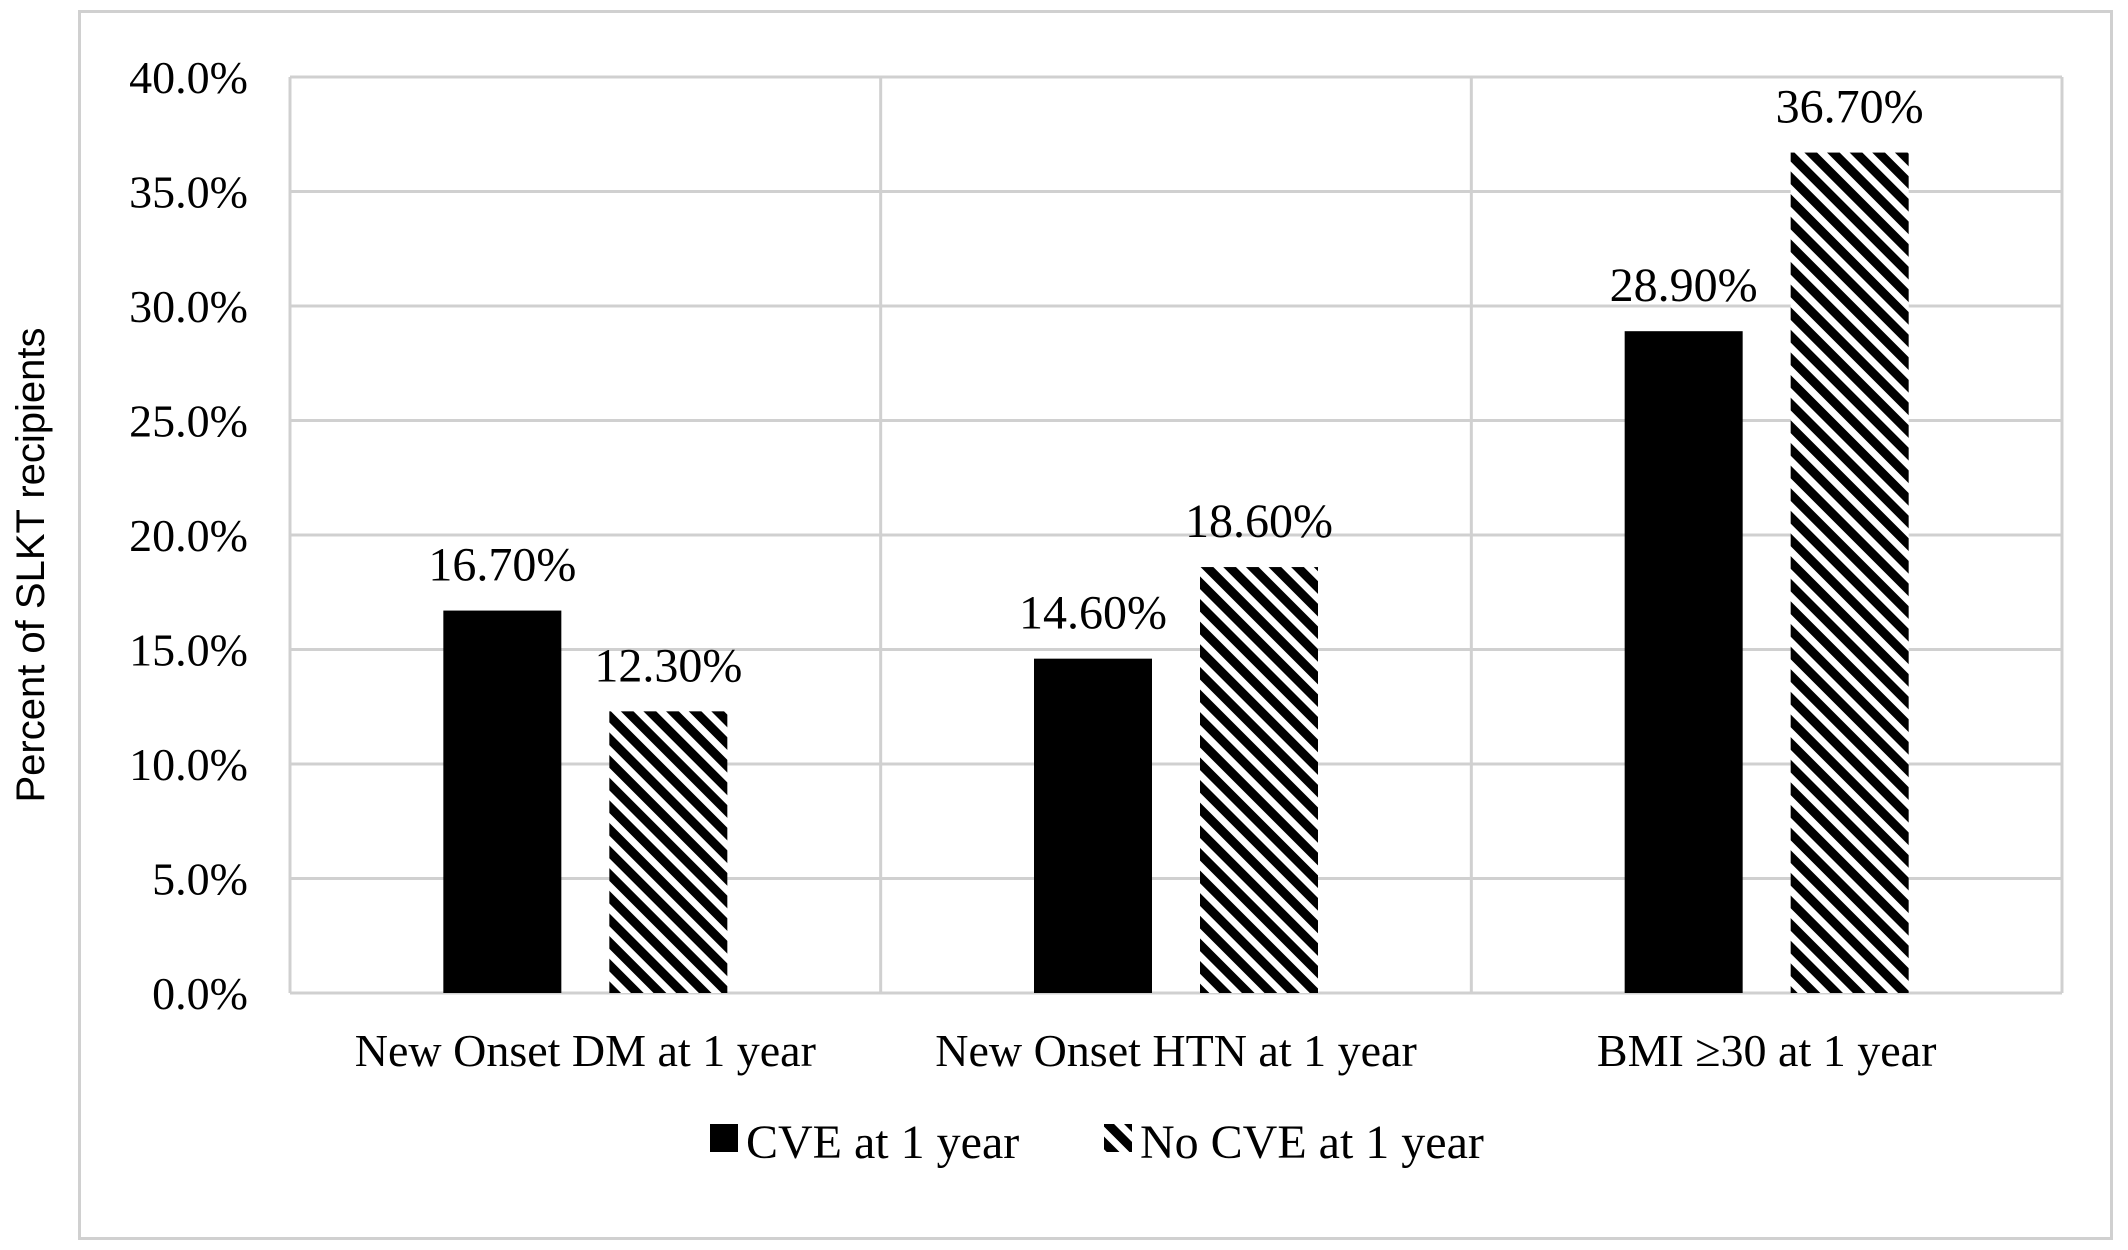 Image resolution: width=2128 pixels, height=1250 pixels. What do you see at coordinates (1093, 613) in the screenshot?
I see `data-label: 14.60%` at bounding box center [1093, 613].